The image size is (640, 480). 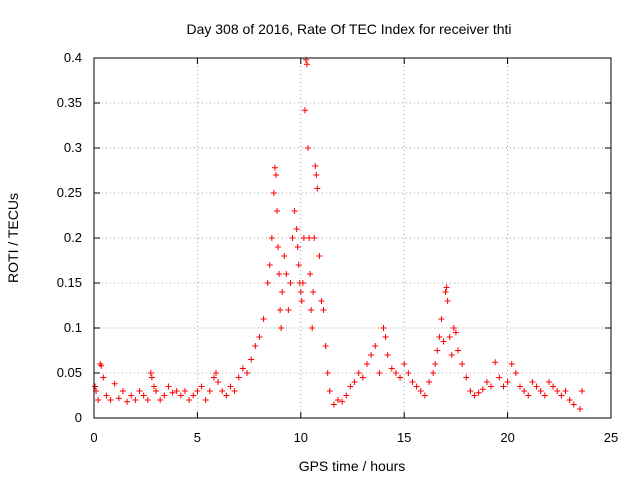 What do you see at coordinates (69, 372) in the screenshot?
I see `y-tick-label: 0.05` at bounding box center [69, 372].